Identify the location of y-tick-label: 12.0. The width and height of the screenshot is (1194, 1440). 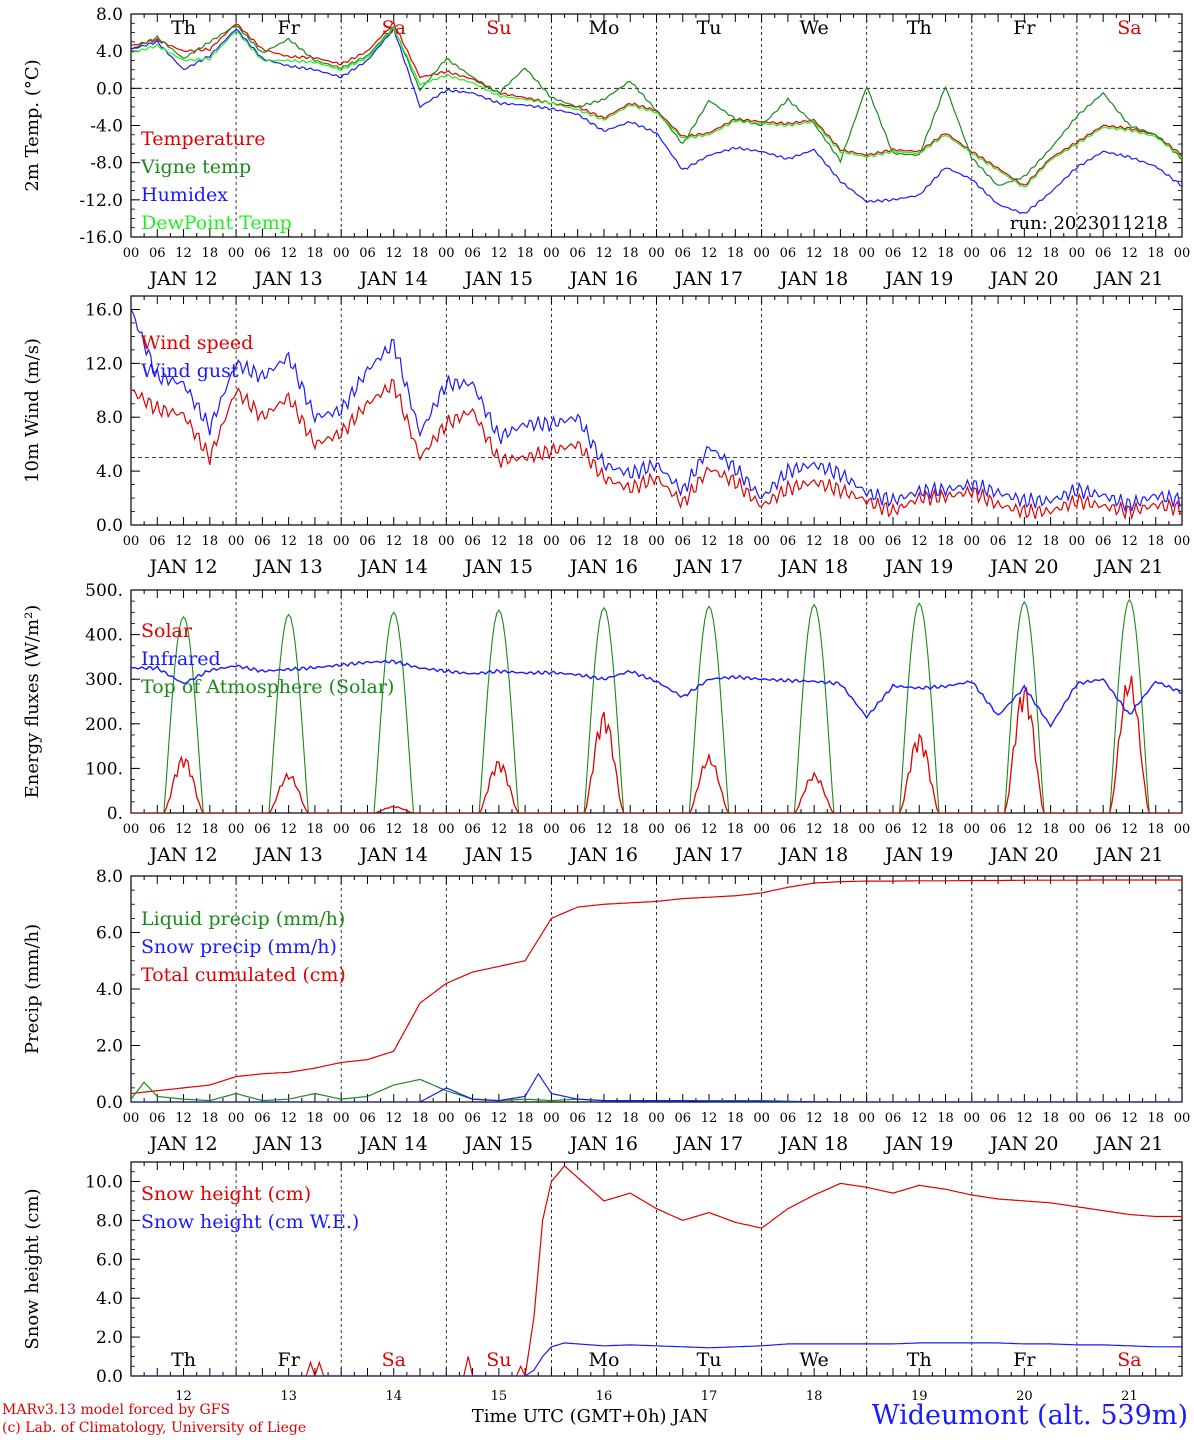
(104, 364).